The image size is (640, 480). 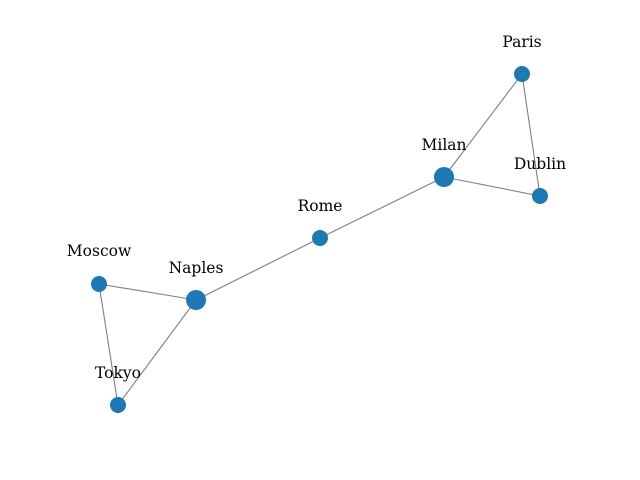 I want to click on node-label-dublin: Dublin, so click(x=540, y=164).